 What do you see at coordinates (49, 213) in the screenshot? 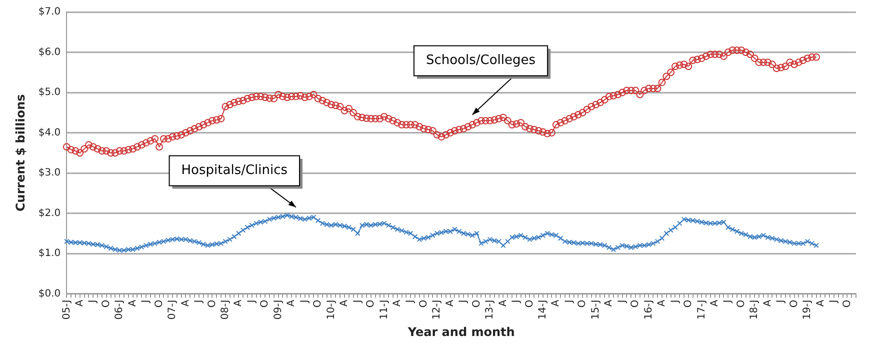
I see `y-tick-label: $2.0` at bounding box center [49, 213].